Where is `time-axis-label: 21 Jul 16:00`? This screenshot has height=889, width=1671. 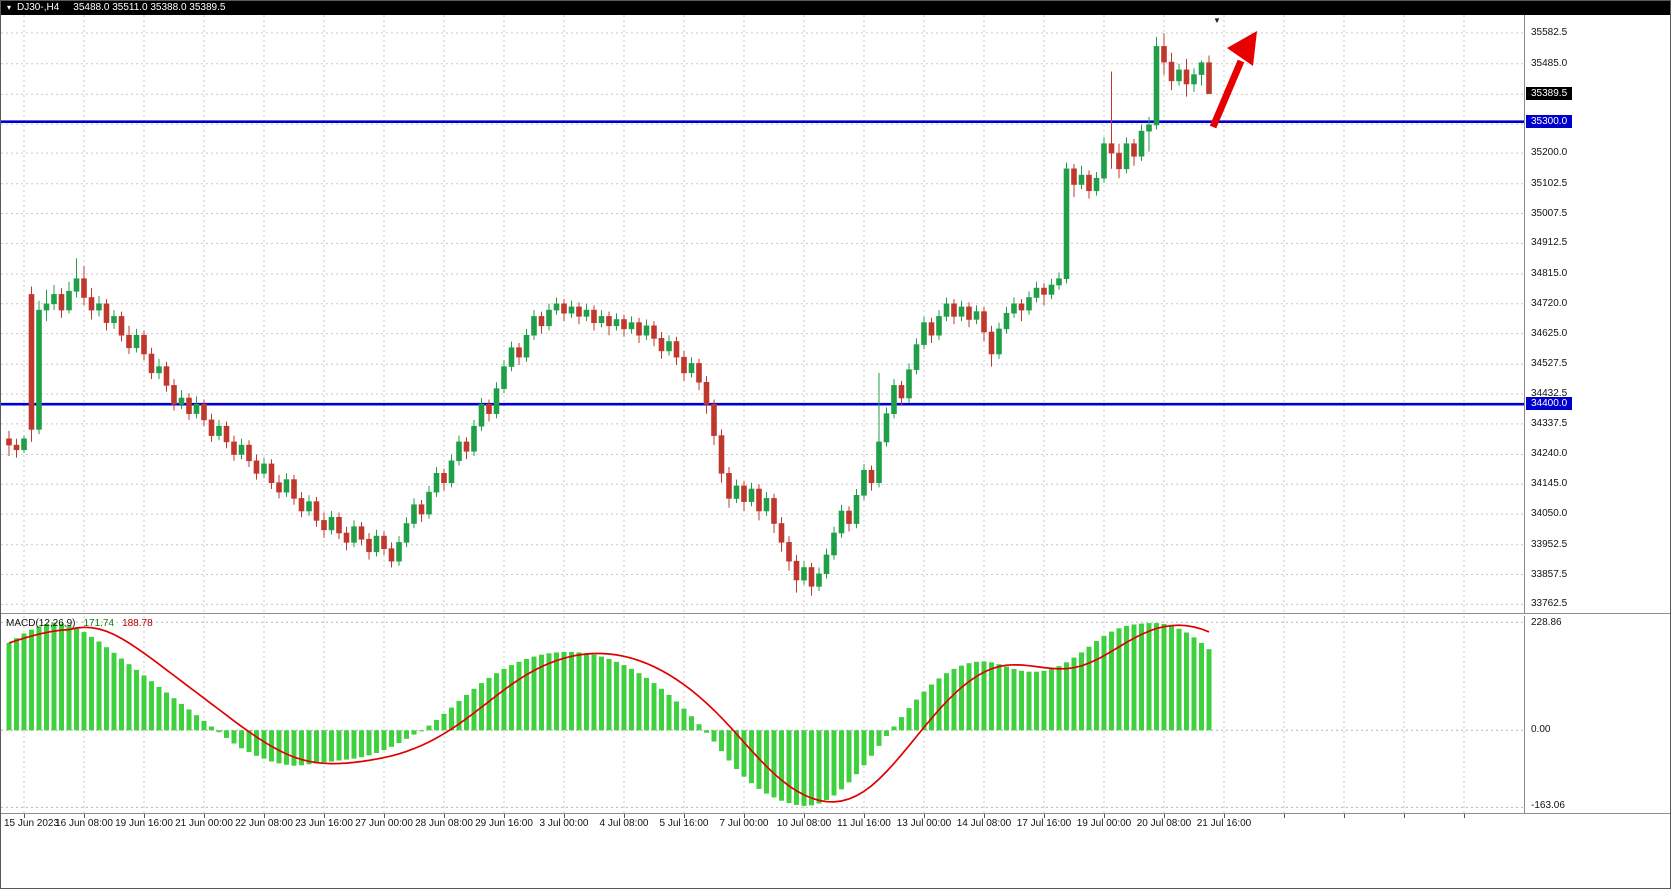
time-axis-label: 21 Jul 16:00 is located at coordinates (1224, 823).